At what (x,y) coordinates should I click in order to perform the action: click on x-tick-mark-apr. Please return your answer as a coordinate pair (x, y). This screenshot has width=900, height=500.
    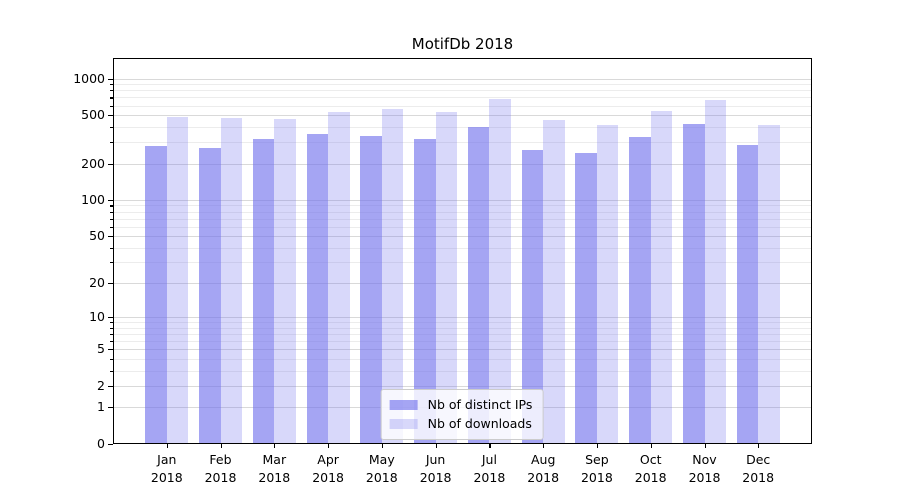
    Looking at the image, I should click on (329, 446).